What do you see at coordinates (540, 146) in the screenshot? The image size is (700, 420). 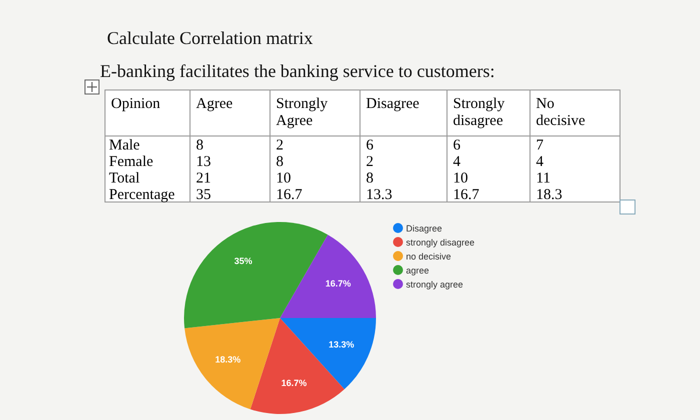 I see `text: 7` at bounding box center [540, 146].